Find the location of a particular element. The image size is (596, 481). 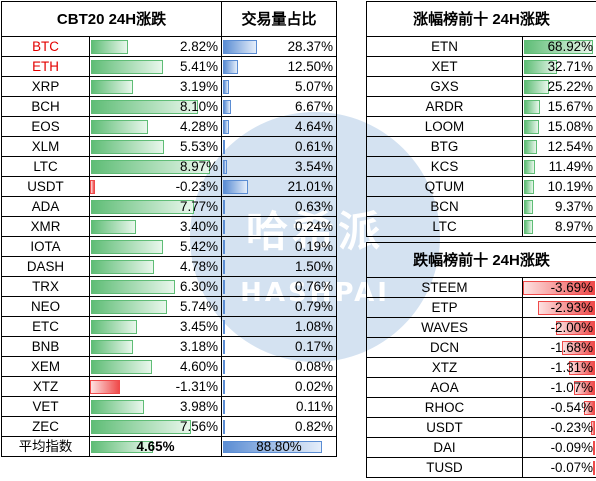

change-cell: 4.60% is located at coordinates (155, 366).